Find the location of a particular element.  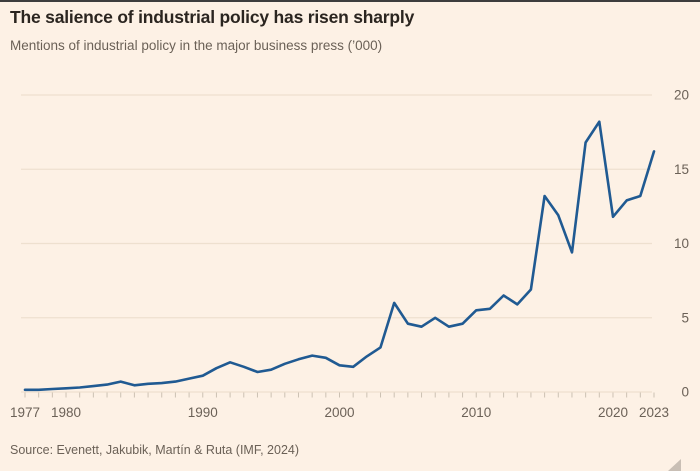

x-axis-tick-label: 2020 is located at coordinates (613, 412).